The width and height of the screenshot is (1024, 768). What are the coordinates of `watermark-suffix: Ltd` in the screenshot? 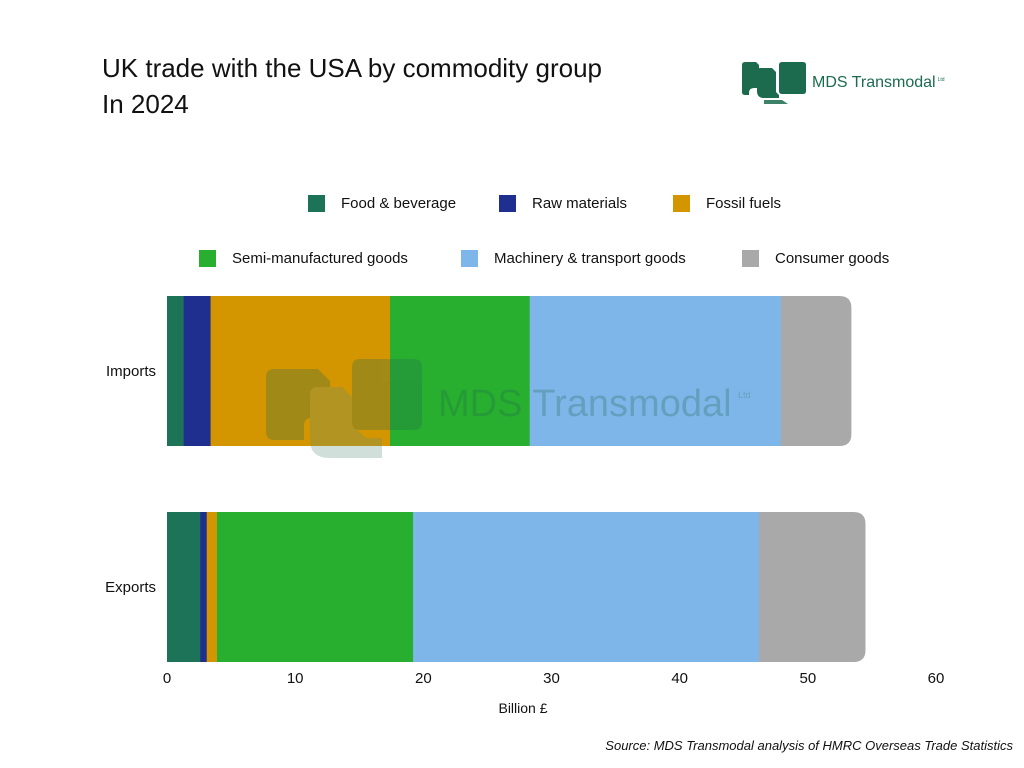 It's located at (744, 395).